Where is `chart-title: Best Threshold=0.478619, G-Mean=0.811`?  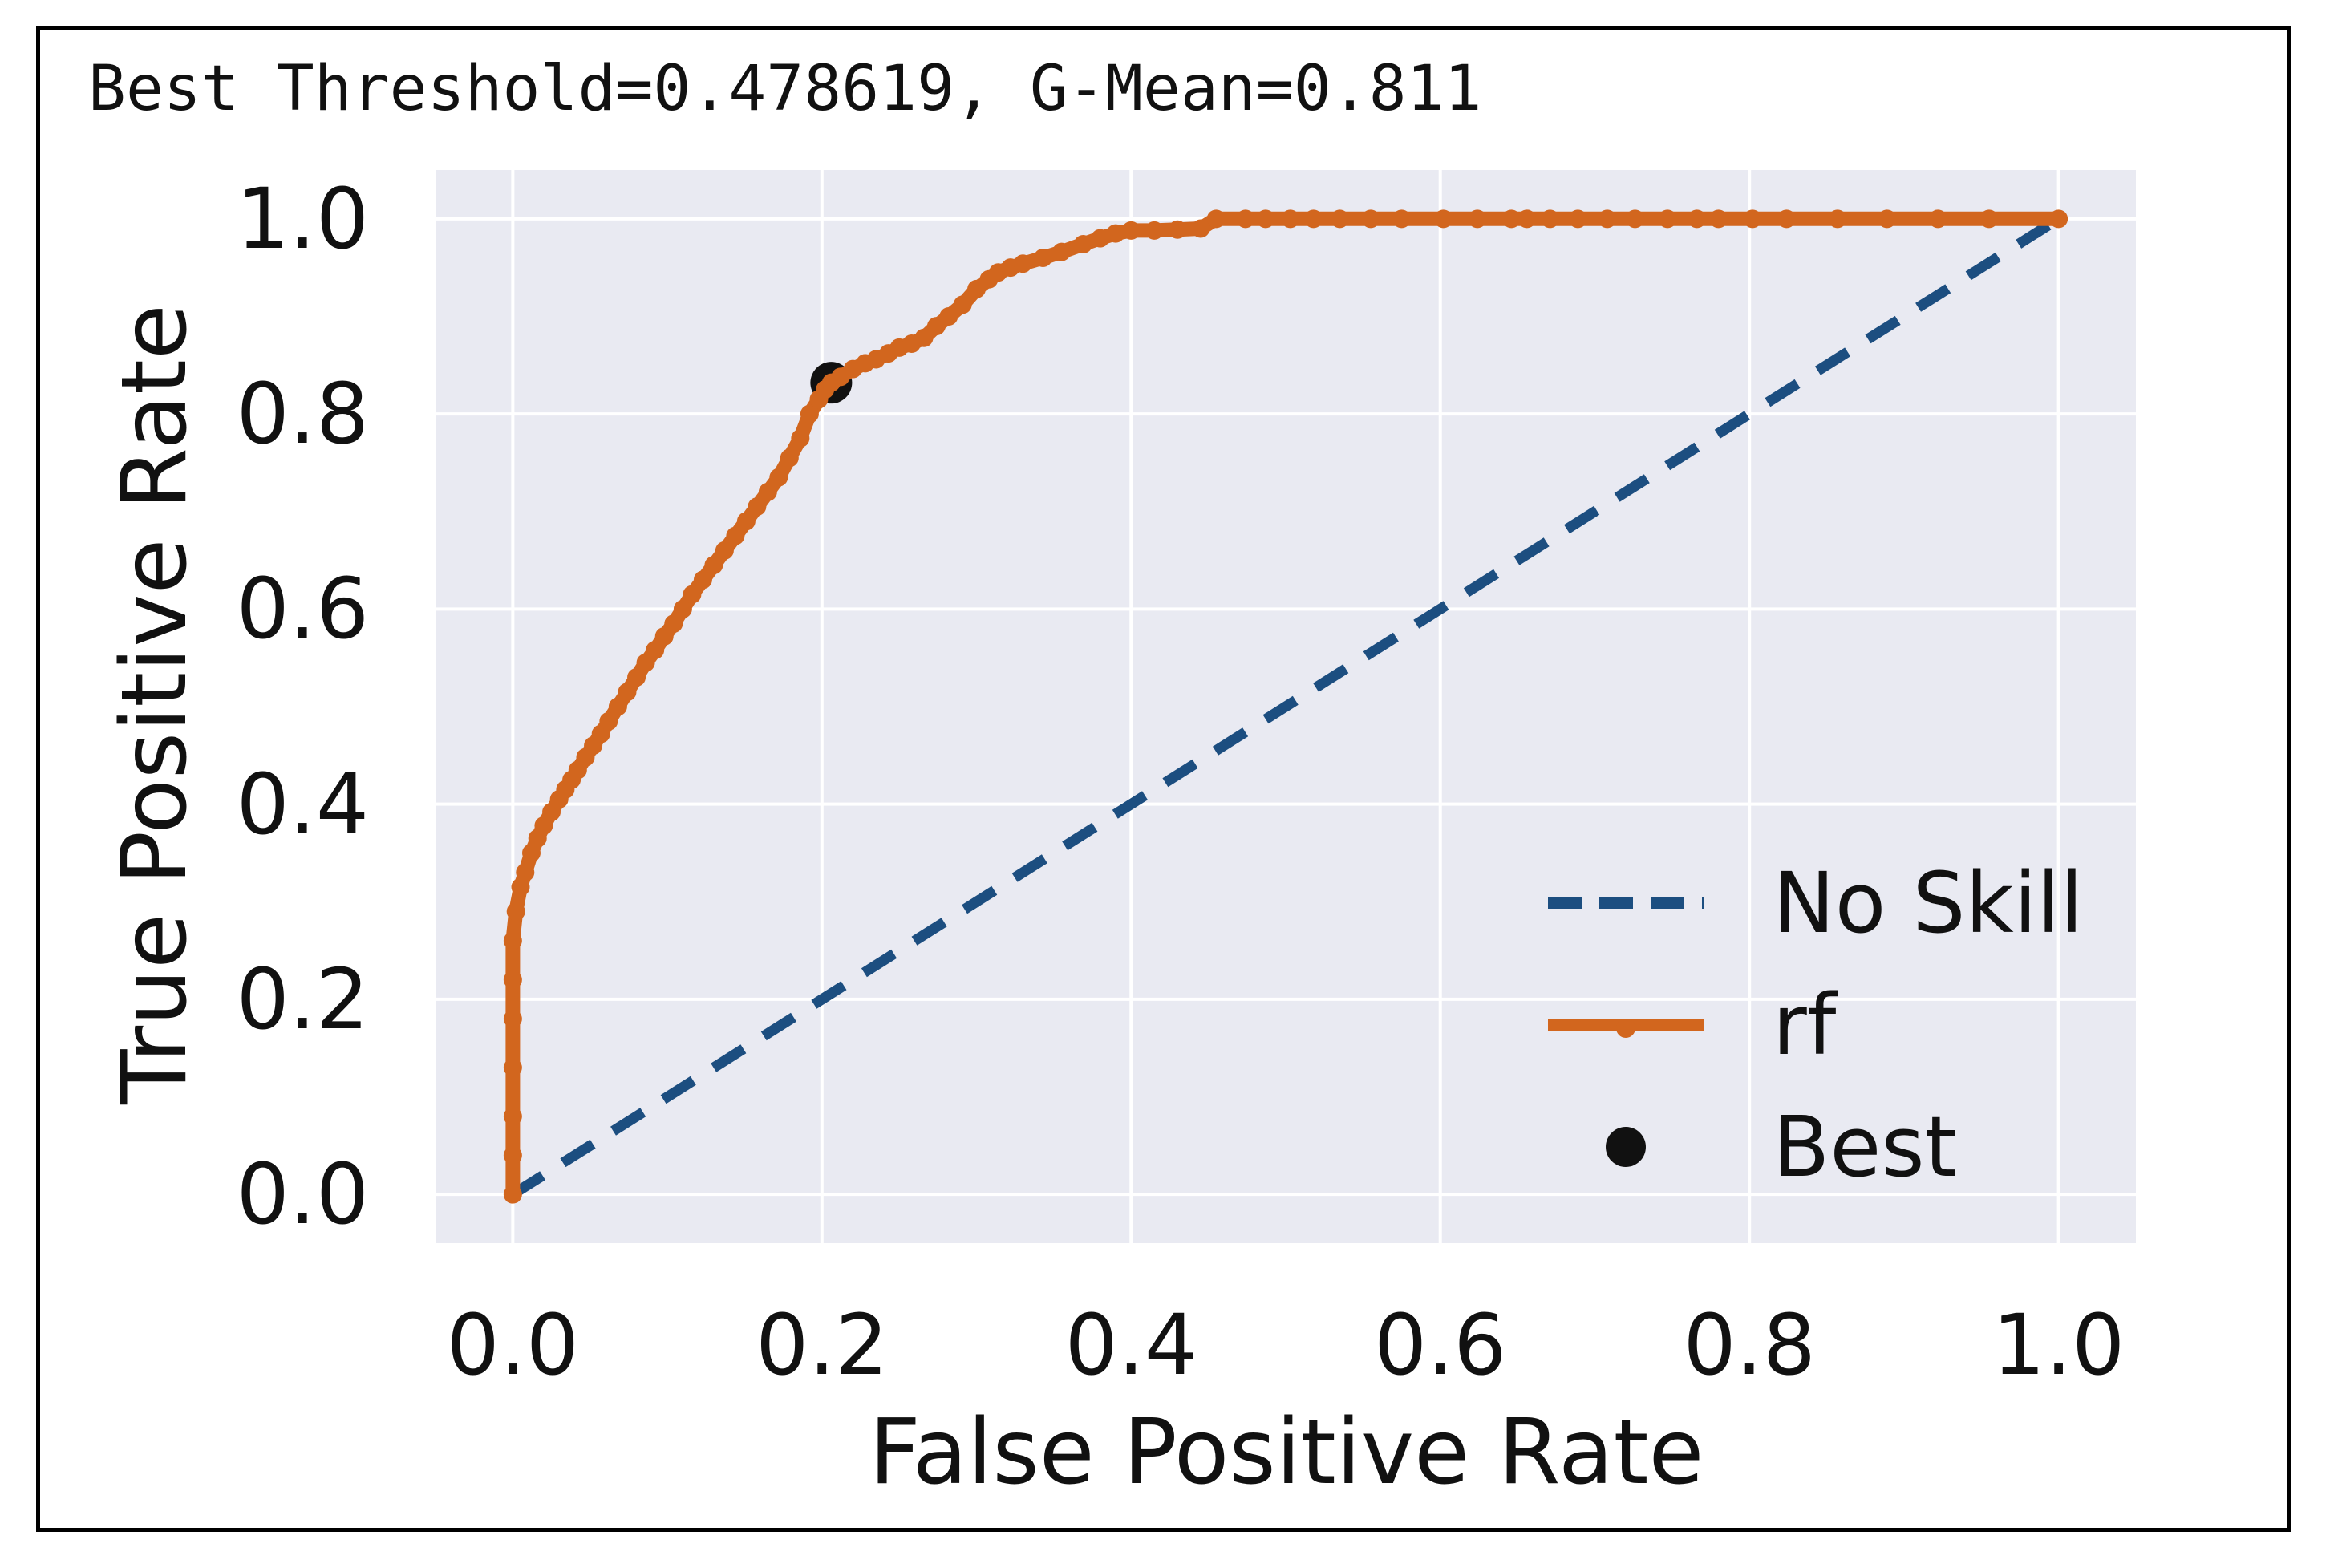
chart-title: Best Threshold=0.478619, G-Mean=0.811 is located at coordinates (785, 89).